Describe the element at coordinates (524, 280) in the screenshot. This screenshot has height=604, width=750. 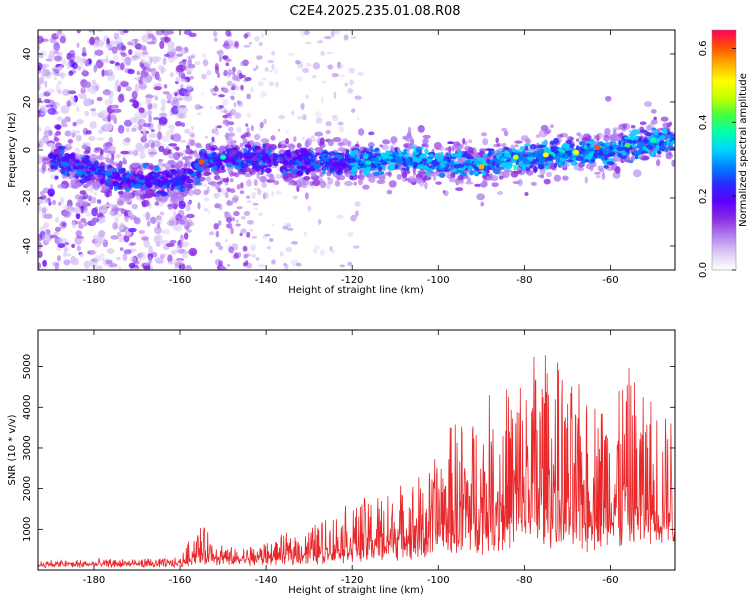
I see `x-tick-label: -80` at that location.